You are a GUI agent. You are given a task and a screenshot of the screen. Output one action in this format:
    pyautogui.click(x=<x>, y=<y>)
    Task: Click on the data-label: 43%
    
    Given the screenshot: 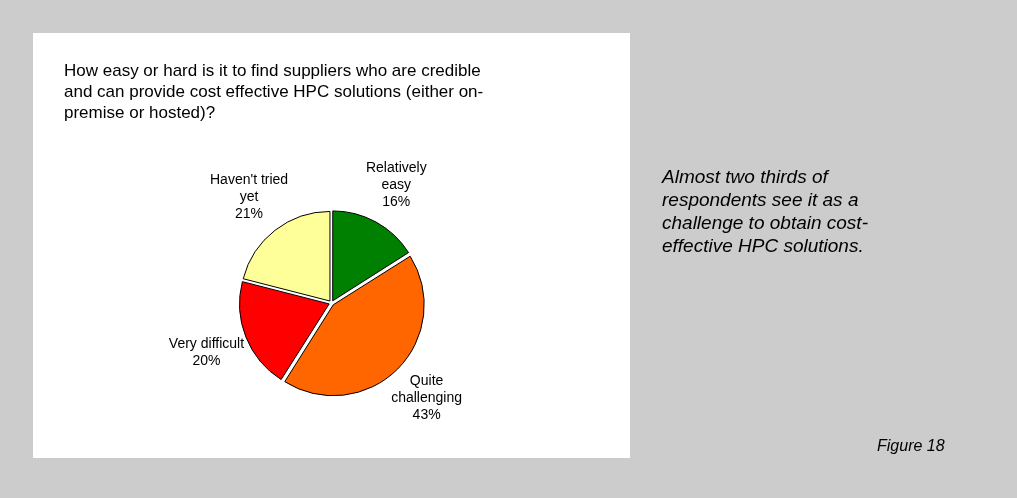 What is the action you would take?
    pyautogui.click(x=426, y=413)
    